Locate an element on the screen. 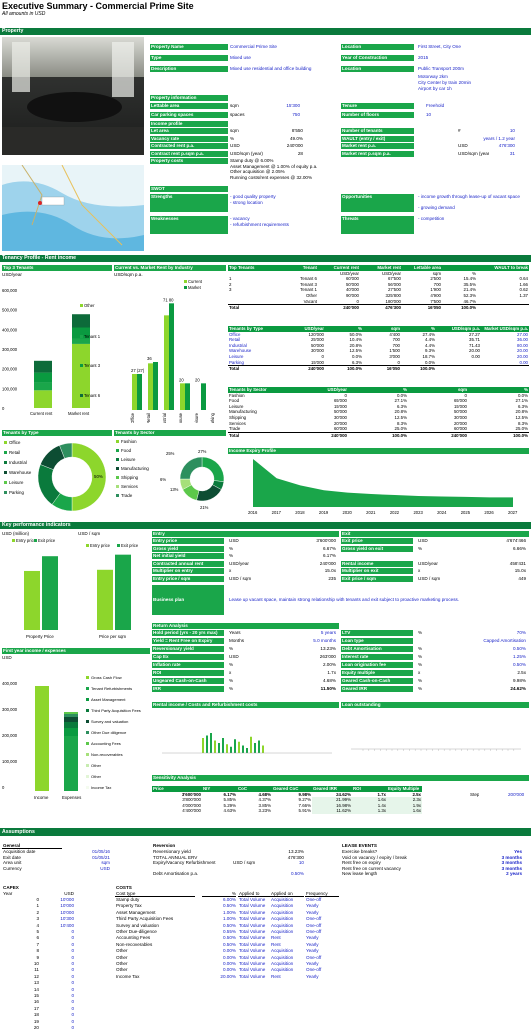  swot-item: - refurbishment requirements is located at coordinates (259, 224).